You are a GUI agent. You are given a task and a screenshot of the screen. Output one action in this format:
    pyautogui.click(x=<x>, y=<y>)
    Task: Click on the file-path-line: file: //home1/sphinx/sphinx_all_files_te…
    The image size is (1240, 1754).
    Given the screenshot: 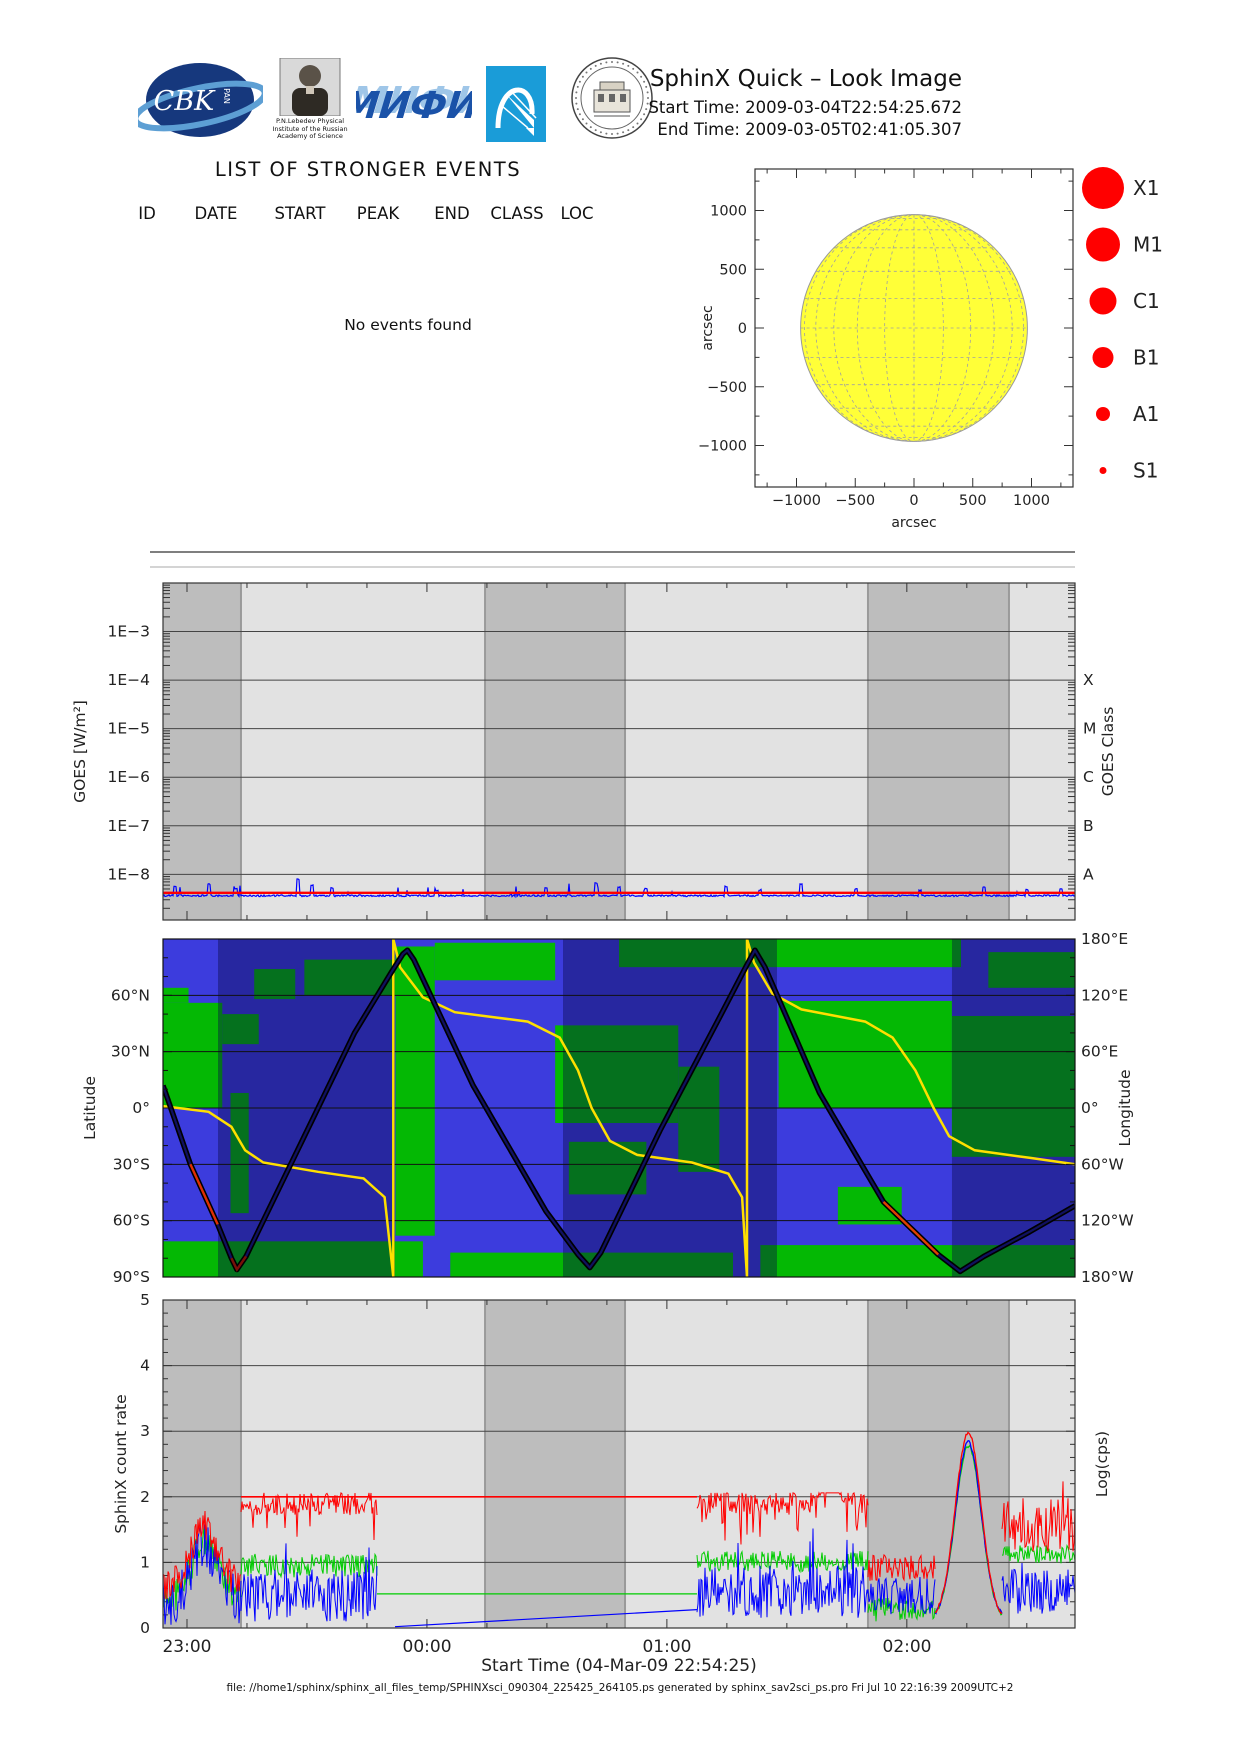 What is the action you would take?
    pyautogui.click(x=620, y=1688)
    